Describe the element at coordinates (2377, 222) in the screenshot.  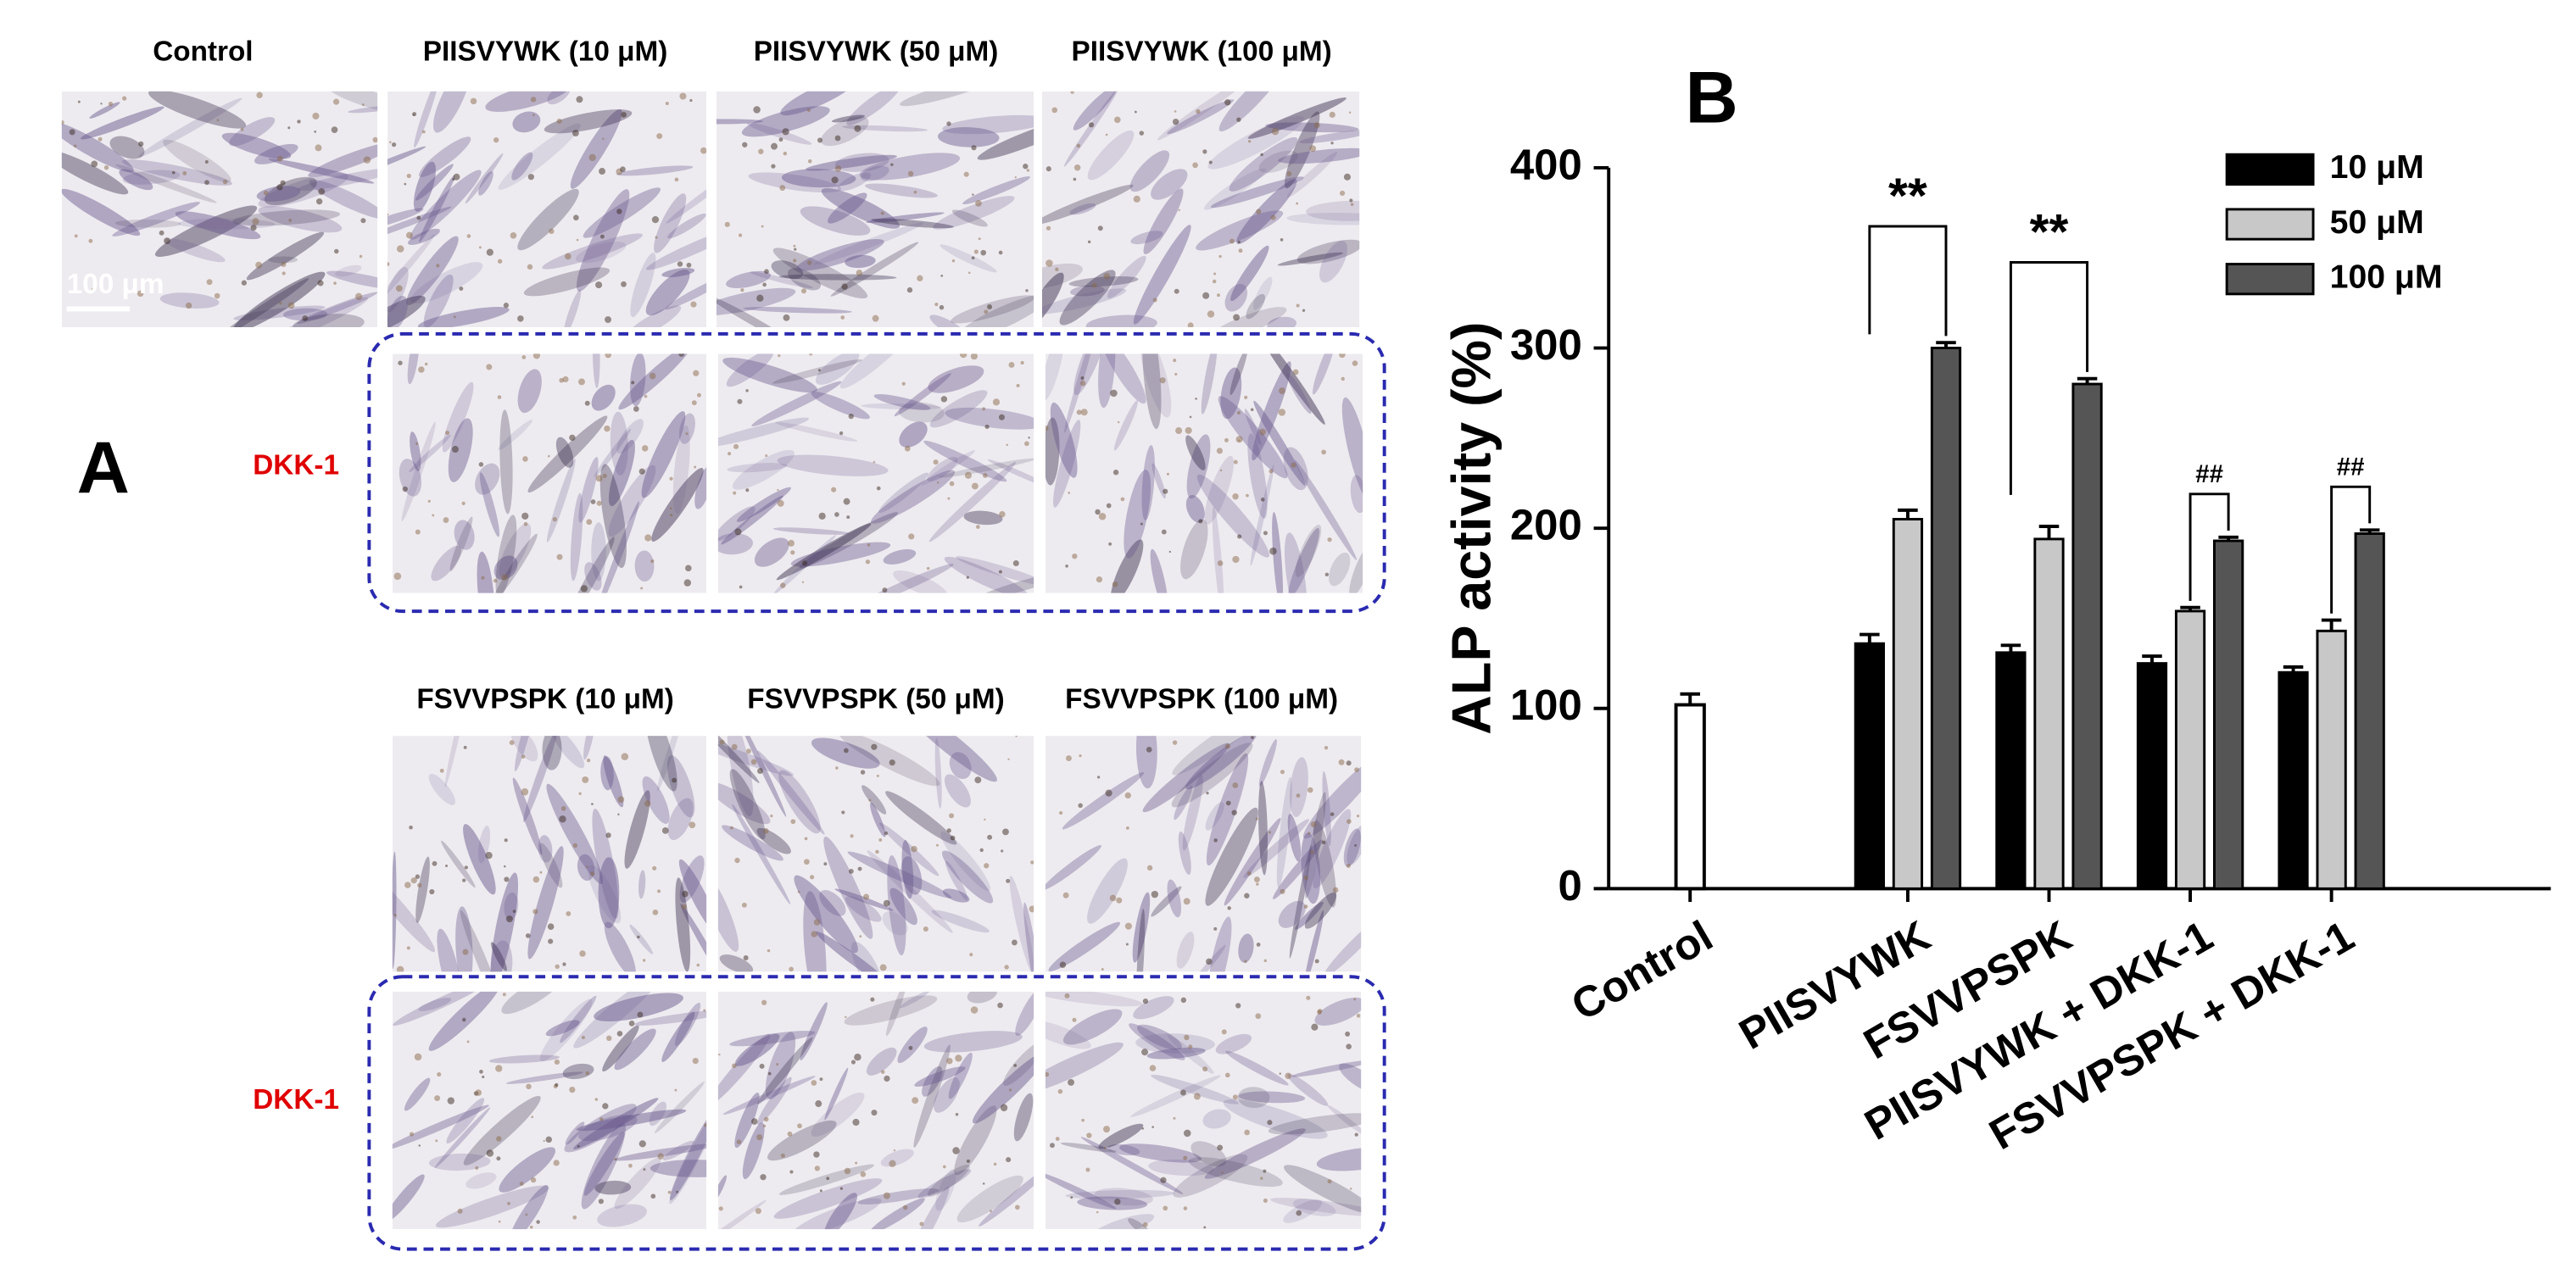
I see `legend-label: 50 μM` at that location.